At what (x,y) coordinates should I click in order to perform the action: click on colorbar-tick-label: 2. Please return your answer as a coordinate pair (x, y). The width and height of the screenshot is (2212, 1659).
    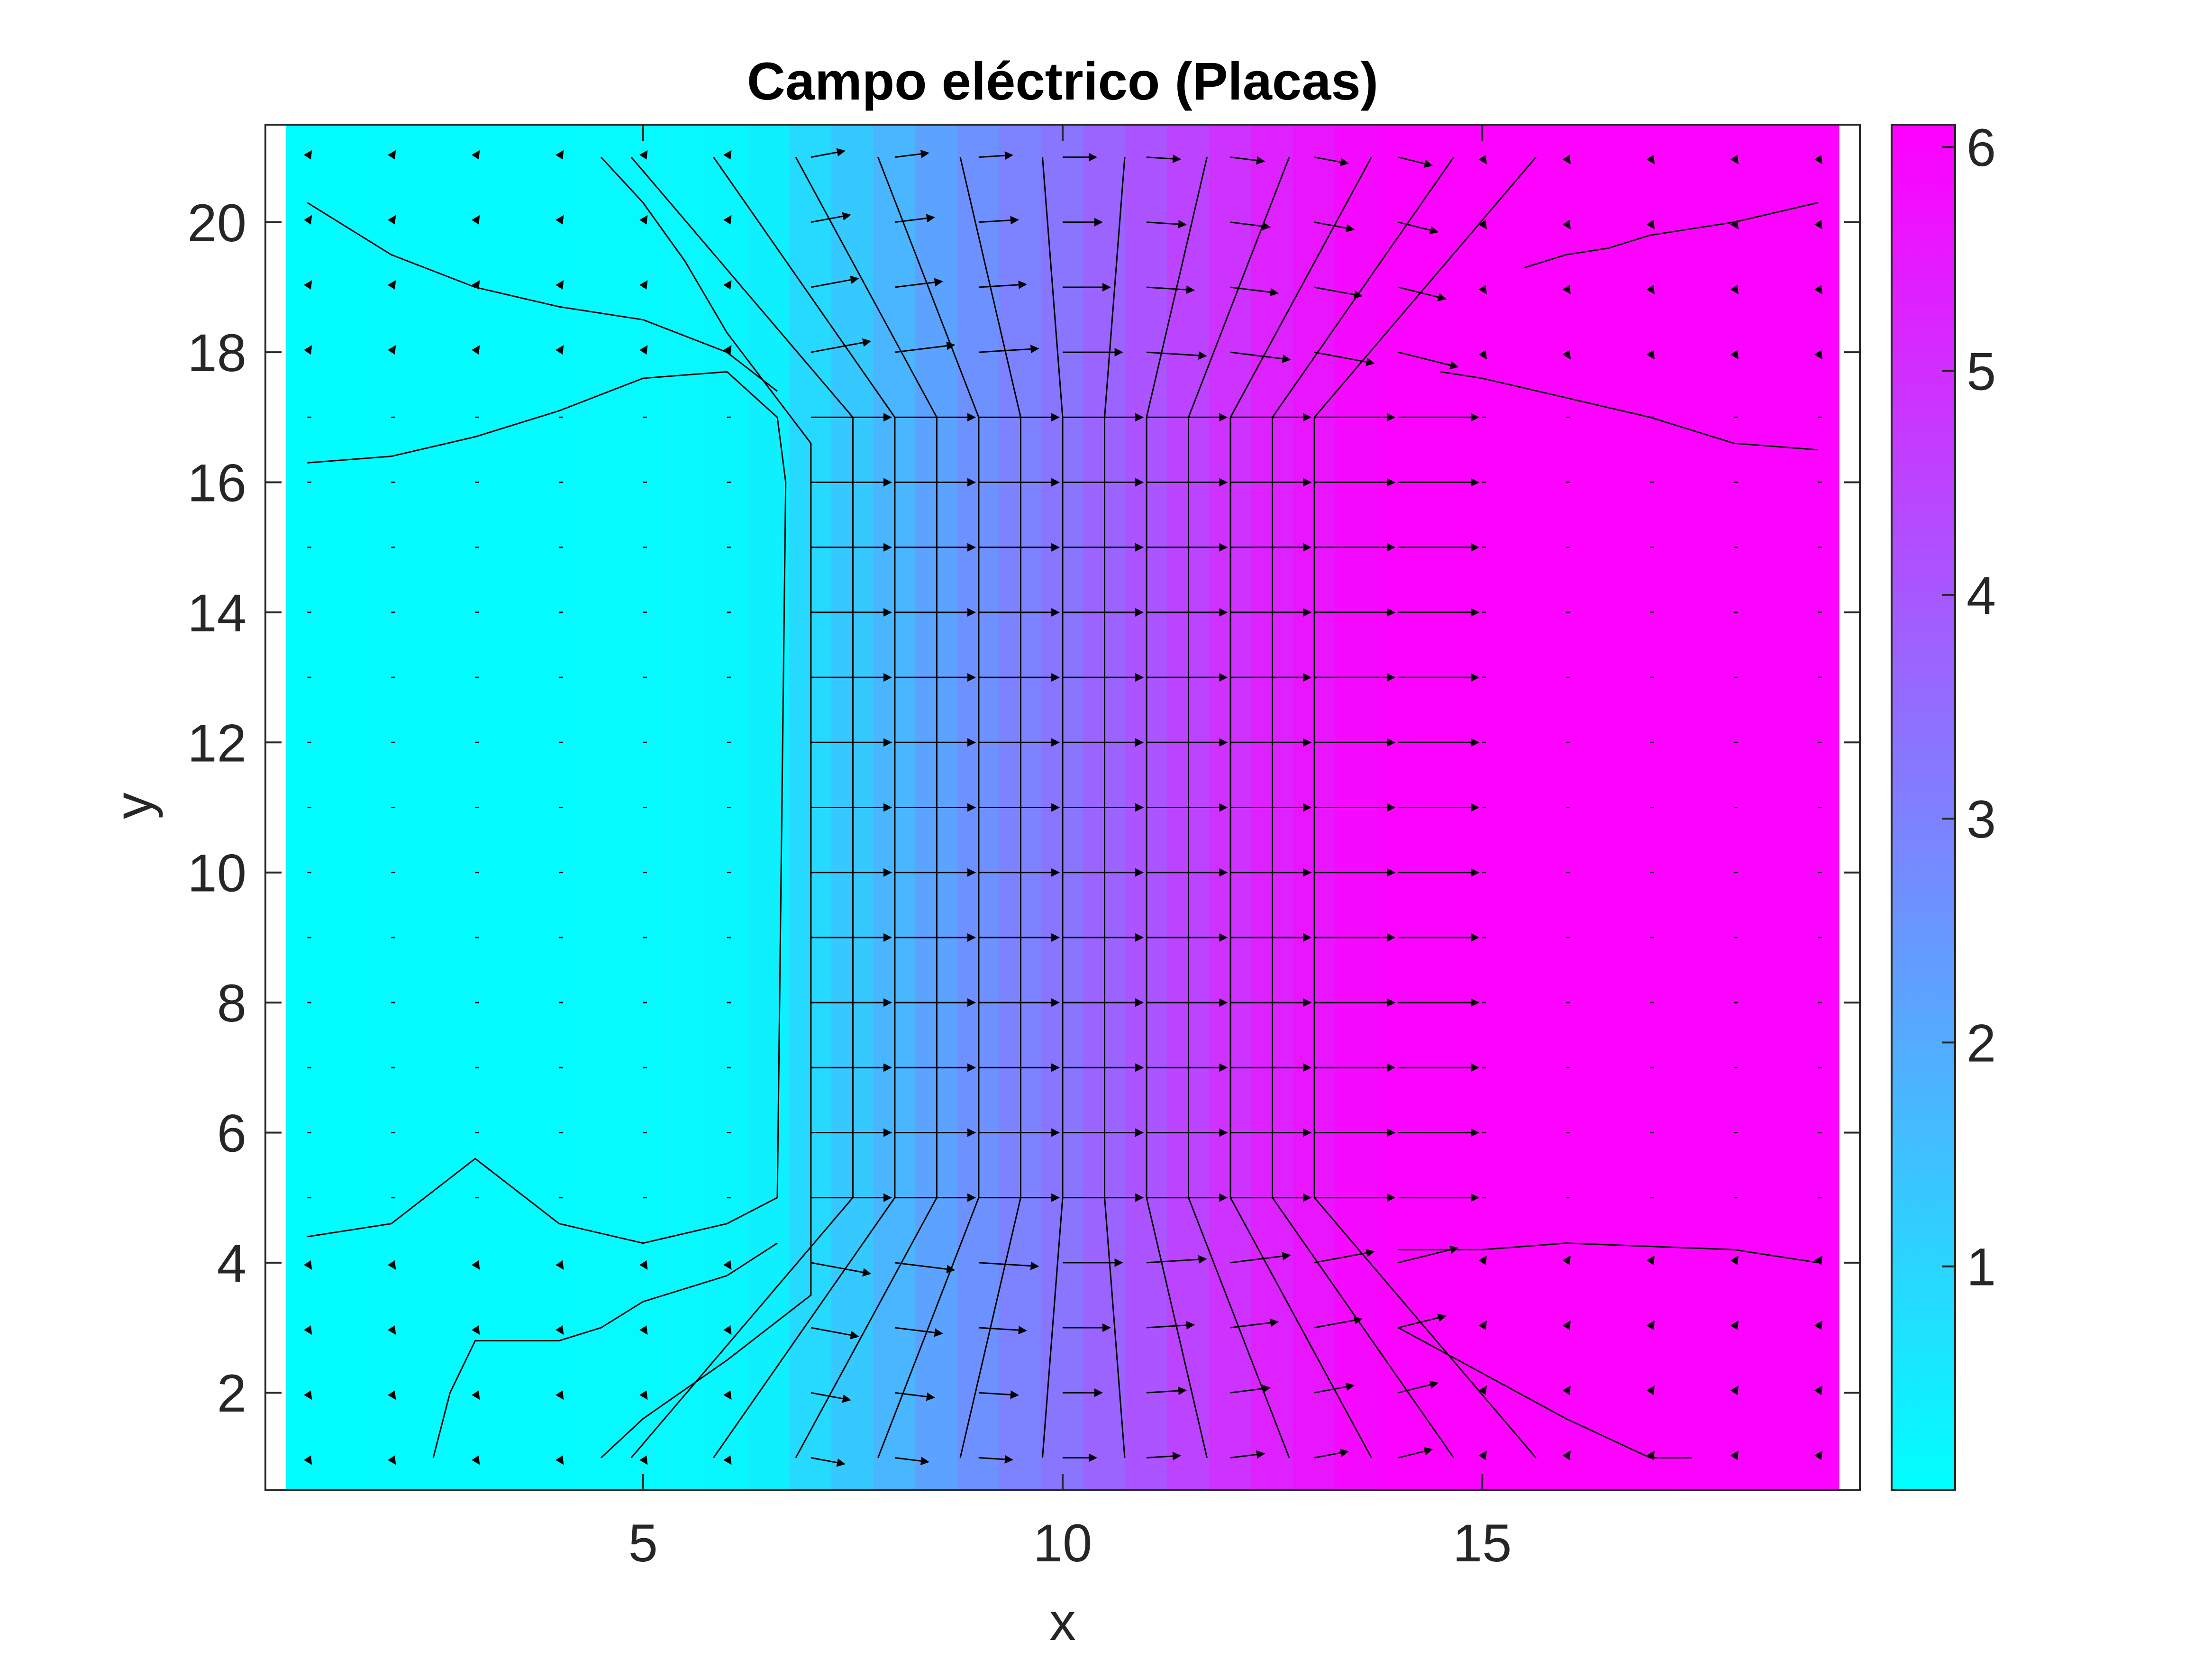
    Looking at the image, I should click on (1981, 1043).